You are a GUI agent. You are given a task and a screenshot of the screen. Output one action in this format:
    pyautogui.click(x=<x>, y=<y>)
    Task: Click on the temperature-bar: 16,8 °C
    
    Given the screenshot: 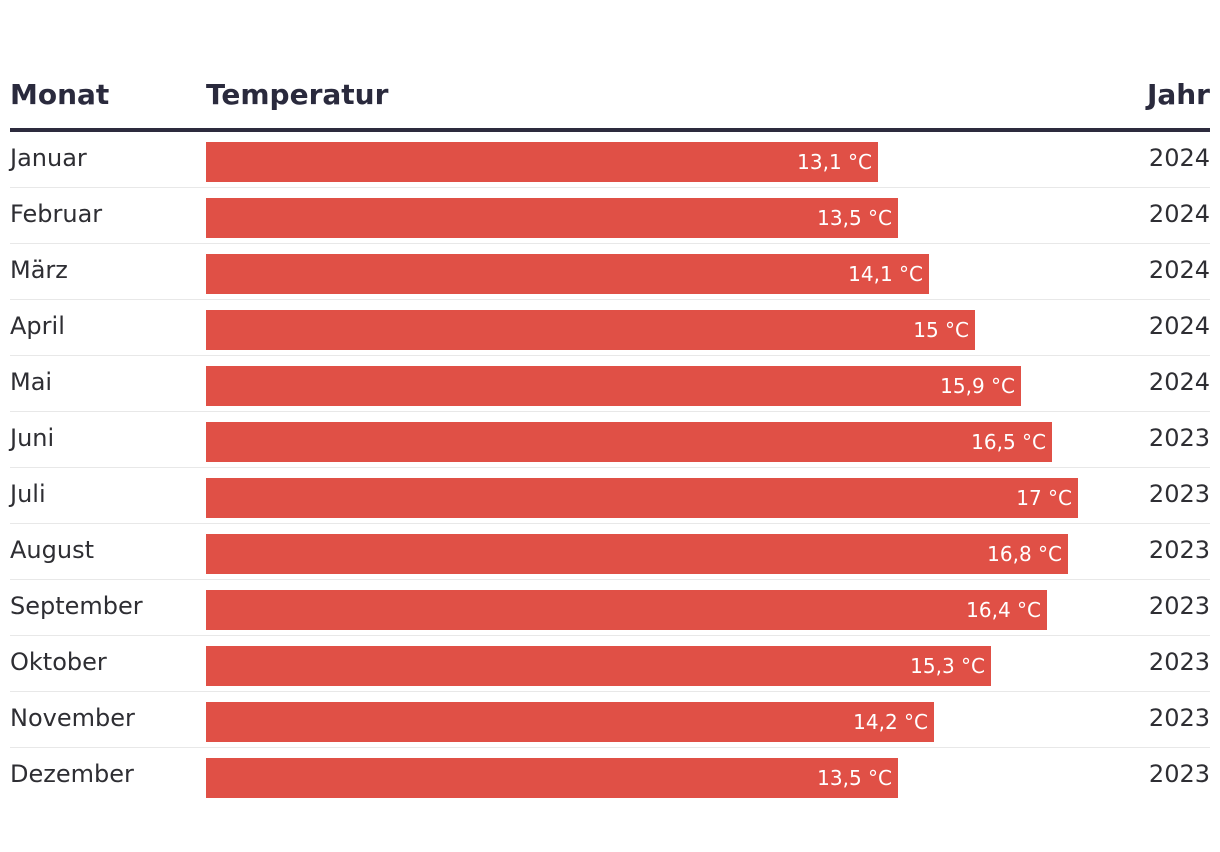 What is the action you would take?
    pyautogui.click(x=637, y=554)
    